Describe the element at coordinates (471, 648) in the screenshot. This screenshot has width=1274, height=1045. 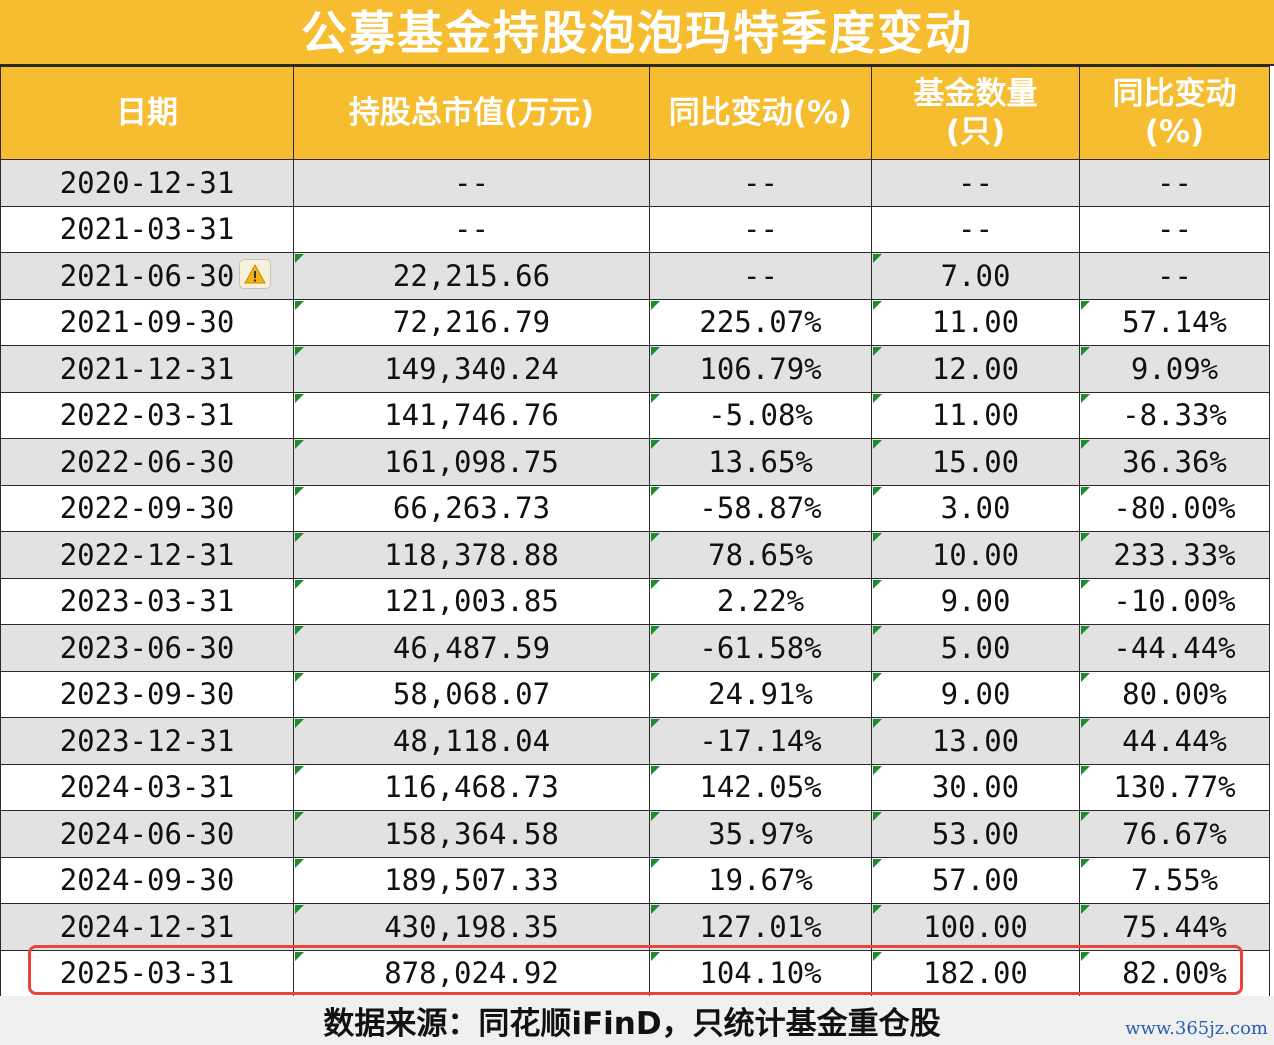
I see `cell-market-value: 46,487.59` at that location.